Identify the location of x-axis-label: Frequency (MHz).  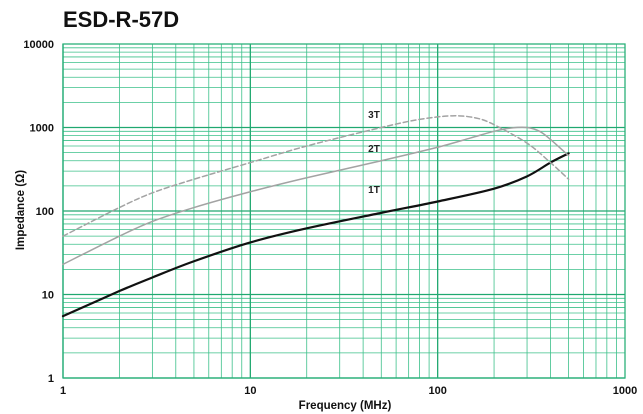
(345, 406).